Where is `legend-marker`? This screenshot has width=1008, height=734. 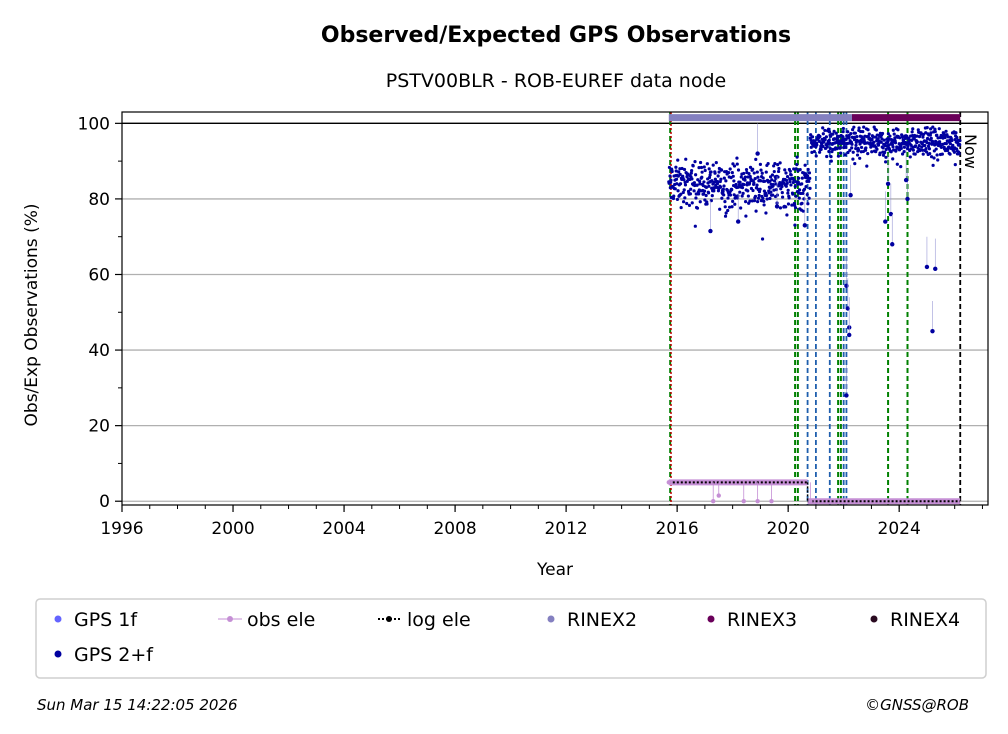 legend-marker is located at coordinates (874, 619).